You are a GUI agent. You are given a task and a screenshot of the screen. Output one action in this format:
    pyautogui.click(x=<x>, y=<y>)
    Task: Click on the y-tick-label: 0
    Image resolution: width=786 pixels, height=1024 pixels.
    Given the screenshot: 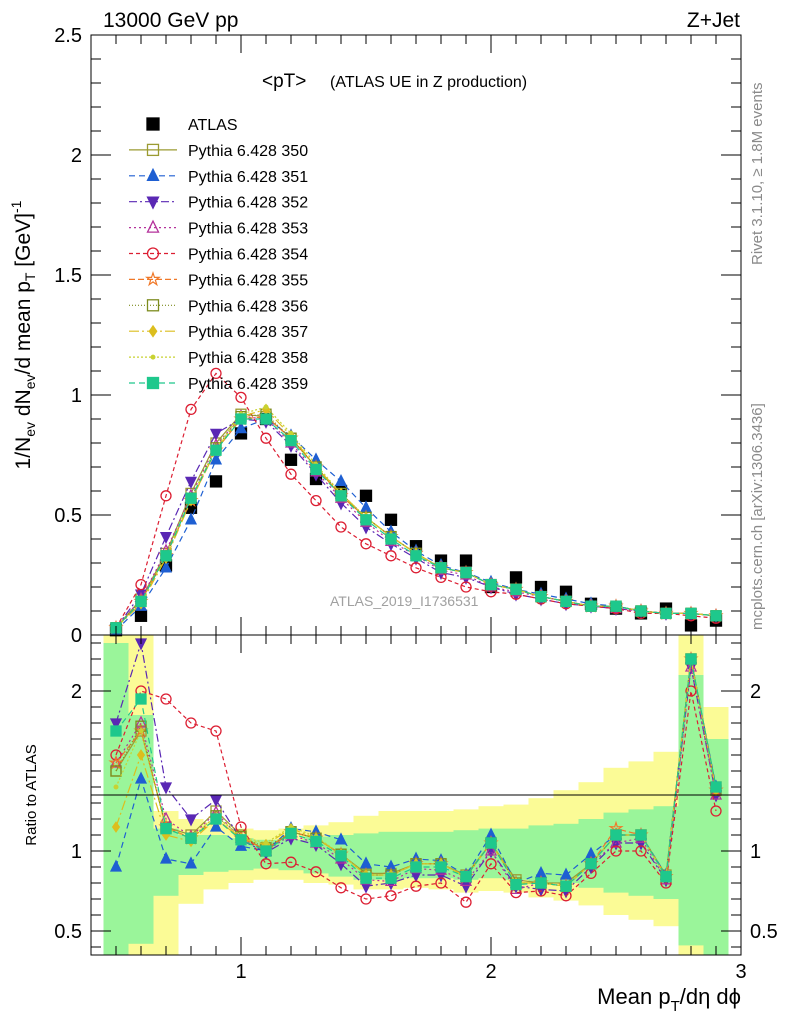 What is the action you would take?
    pyautogui.click(x=76, y=636)
    